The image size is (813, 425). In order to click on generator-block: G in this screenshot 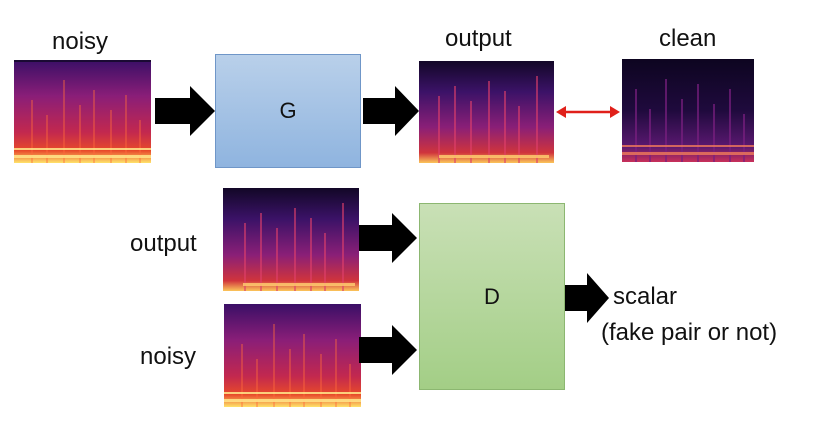, I will do `click(288, 111)`.